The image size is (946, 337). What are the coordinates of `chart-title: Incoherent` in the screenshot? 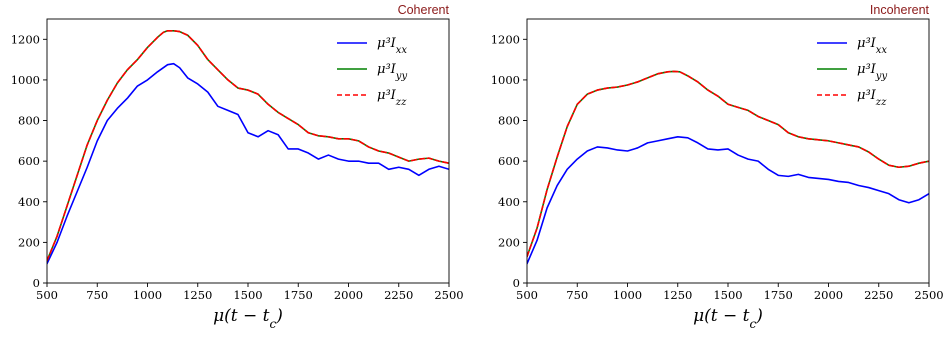 It's located at (900, 10).